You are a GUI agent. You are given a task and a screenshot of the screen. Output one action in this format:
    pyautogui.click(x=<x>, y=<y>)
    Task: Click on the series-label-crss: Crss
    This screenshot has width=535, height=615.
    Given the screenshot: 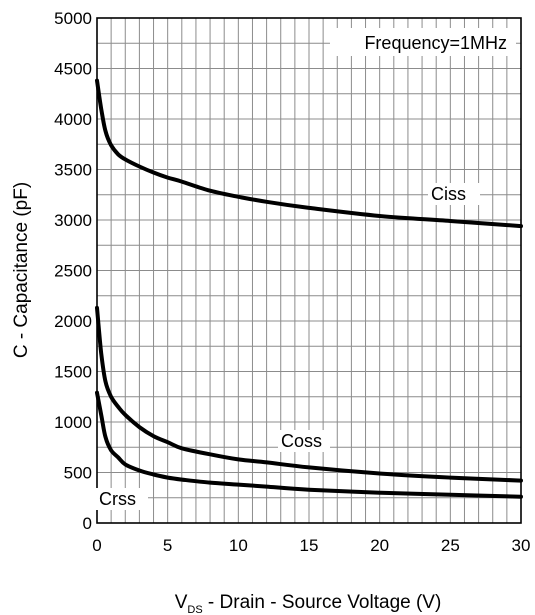 What is the action you would take?
    pyautogui.click(x=117, y=499)
    